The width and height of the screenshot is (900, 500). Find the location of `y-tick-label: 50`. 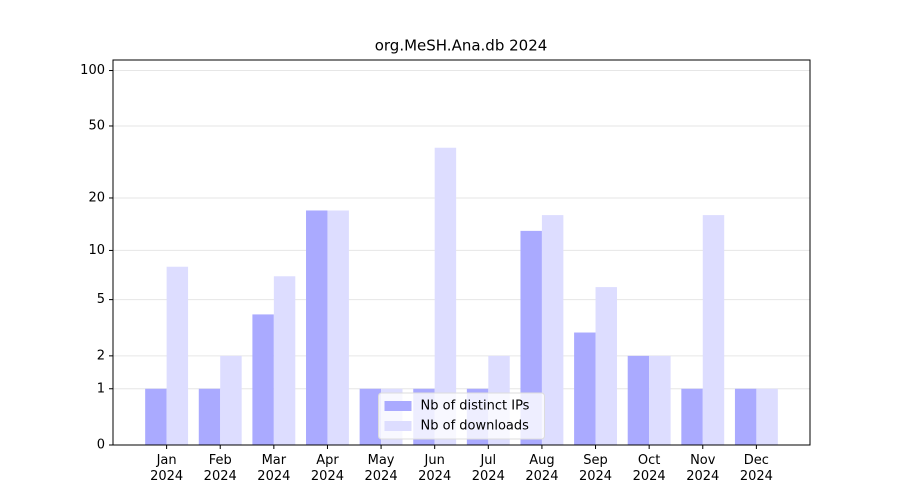

y-tick-label: 50 is located at coordinates (96, 125).